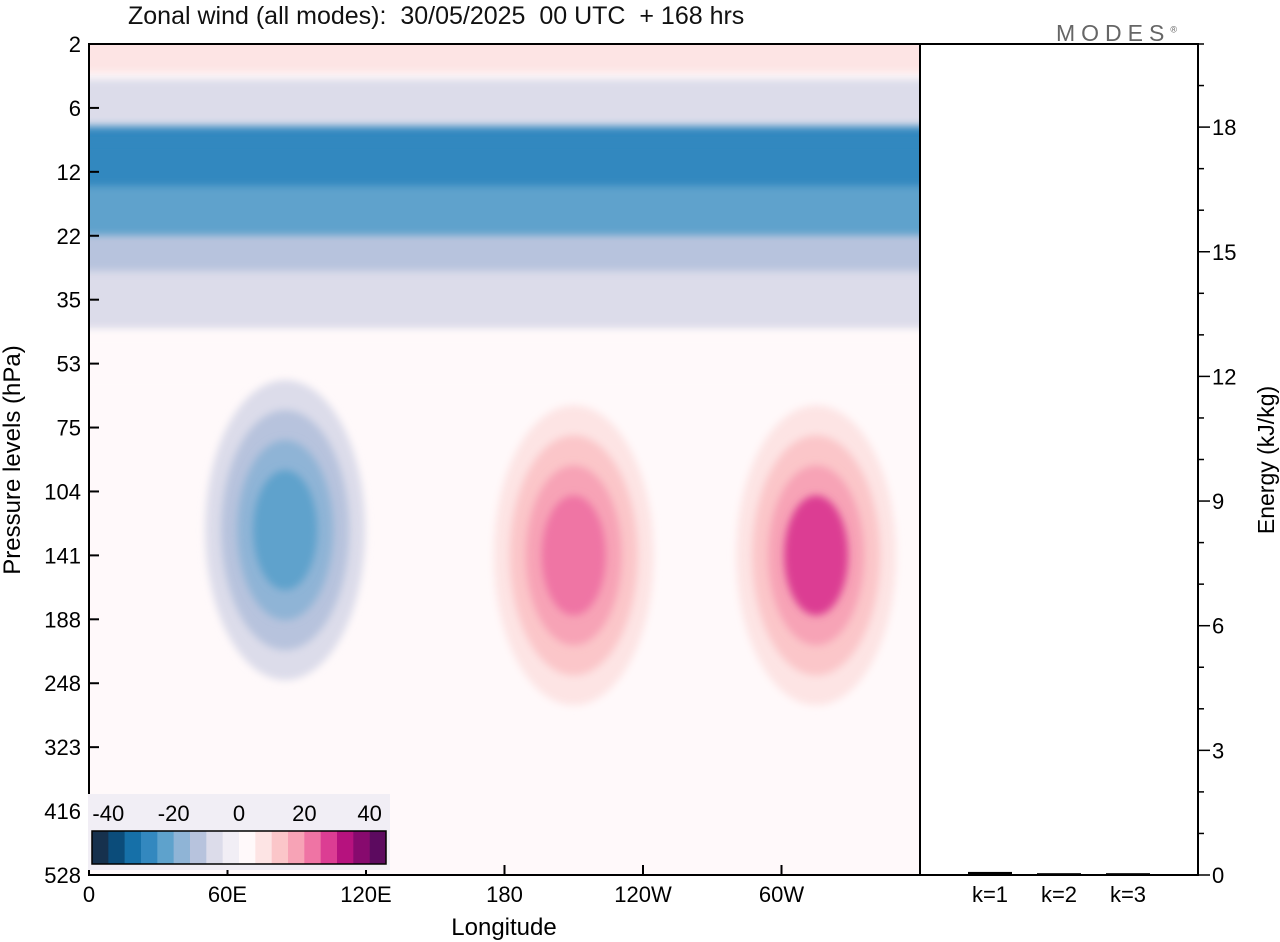 The width and height of the screenshot is (1280, 942). I want to click on energy-tick-label-18: 18, so click(1224, 127).